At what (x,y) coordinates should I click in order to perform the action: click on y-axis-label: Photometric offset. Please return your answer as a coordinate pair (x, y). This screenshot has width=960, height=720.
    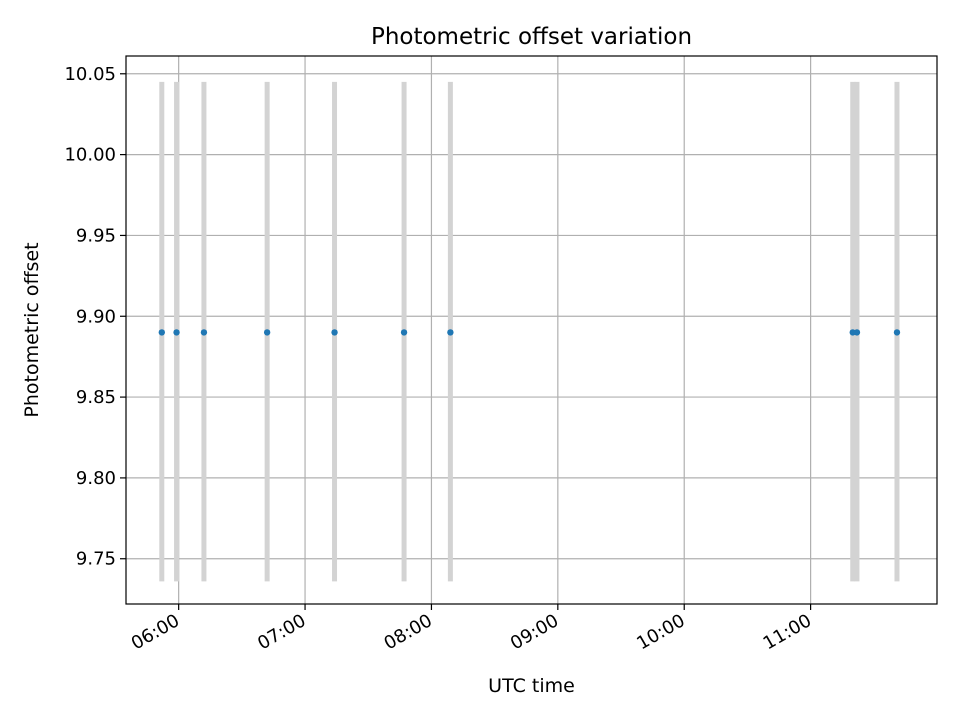
    Looking at the image, I should click on (32, 329).